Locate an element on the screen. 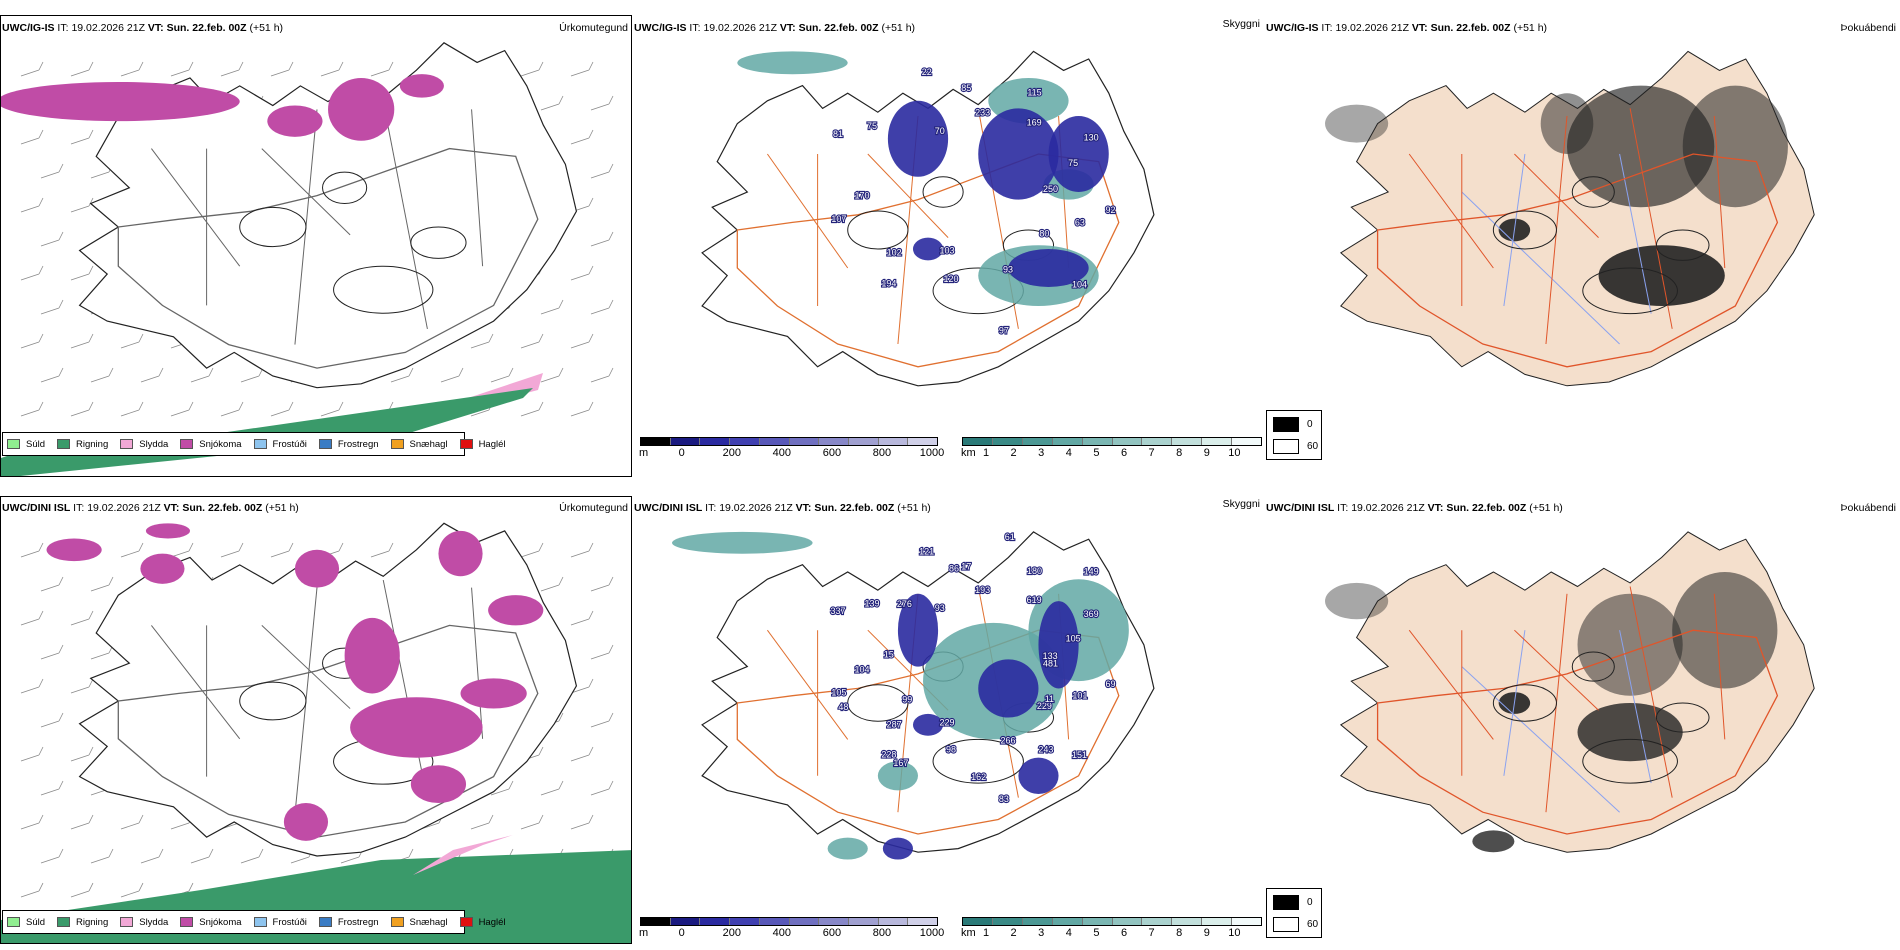 This screenshot has width=1900, height=950. iceland-coast is located at coordinates (328, 215).